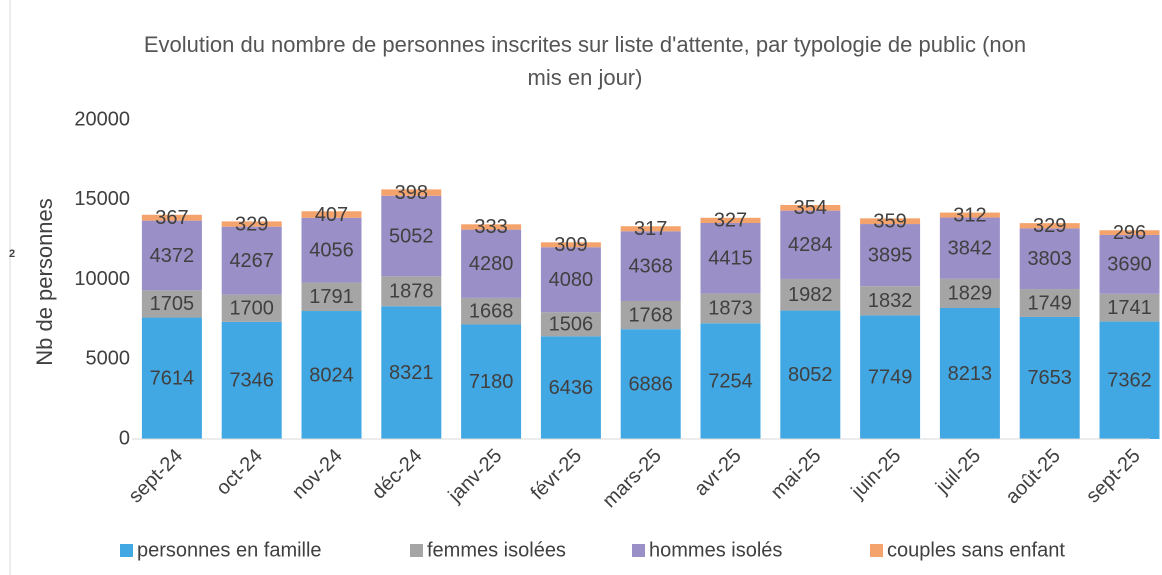  I want to click on data-label: 6436, so click(571, 388).